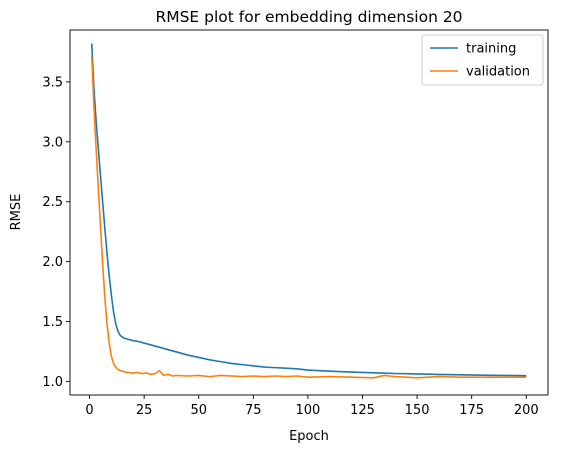 This screenshot has width=567, height=453. What do you see at coordinates (198, 410) in the screenshot?
I see `x-tick-label: 50` at bounding box center [198, 410].